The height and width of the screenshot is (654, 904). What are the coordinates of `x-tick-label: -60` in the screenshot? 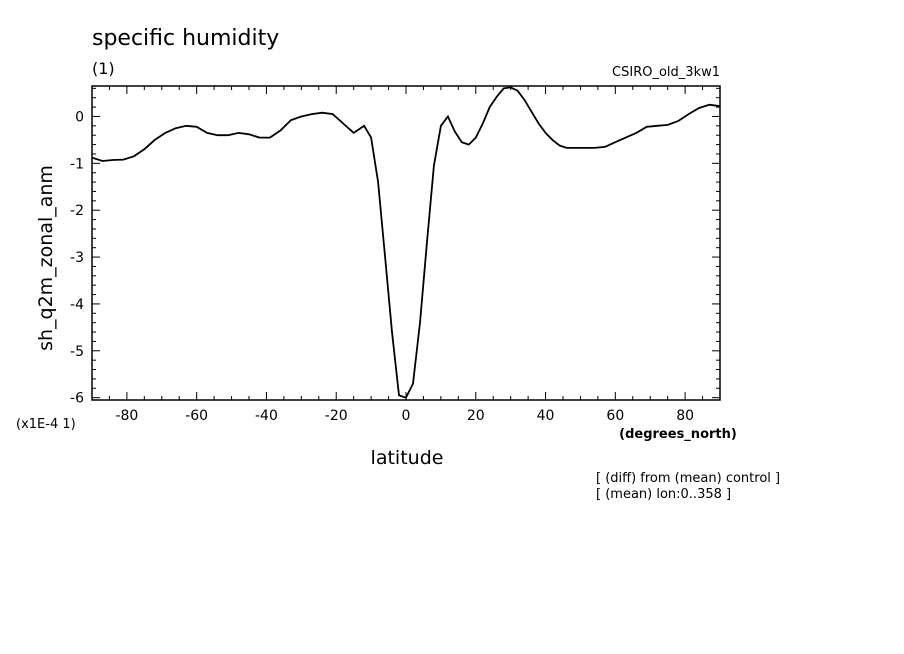 It's located at (196, 416).